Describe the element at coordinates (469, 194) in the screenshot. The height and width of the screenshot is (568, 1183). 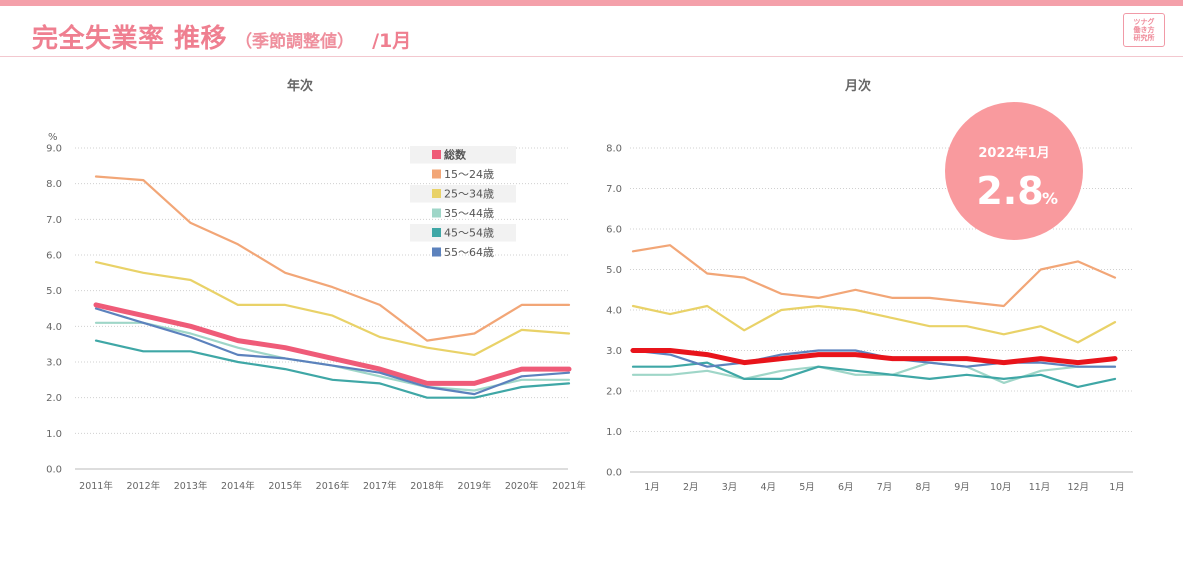
I see `legend-label-age25_34: 25〜34歳` at that location.